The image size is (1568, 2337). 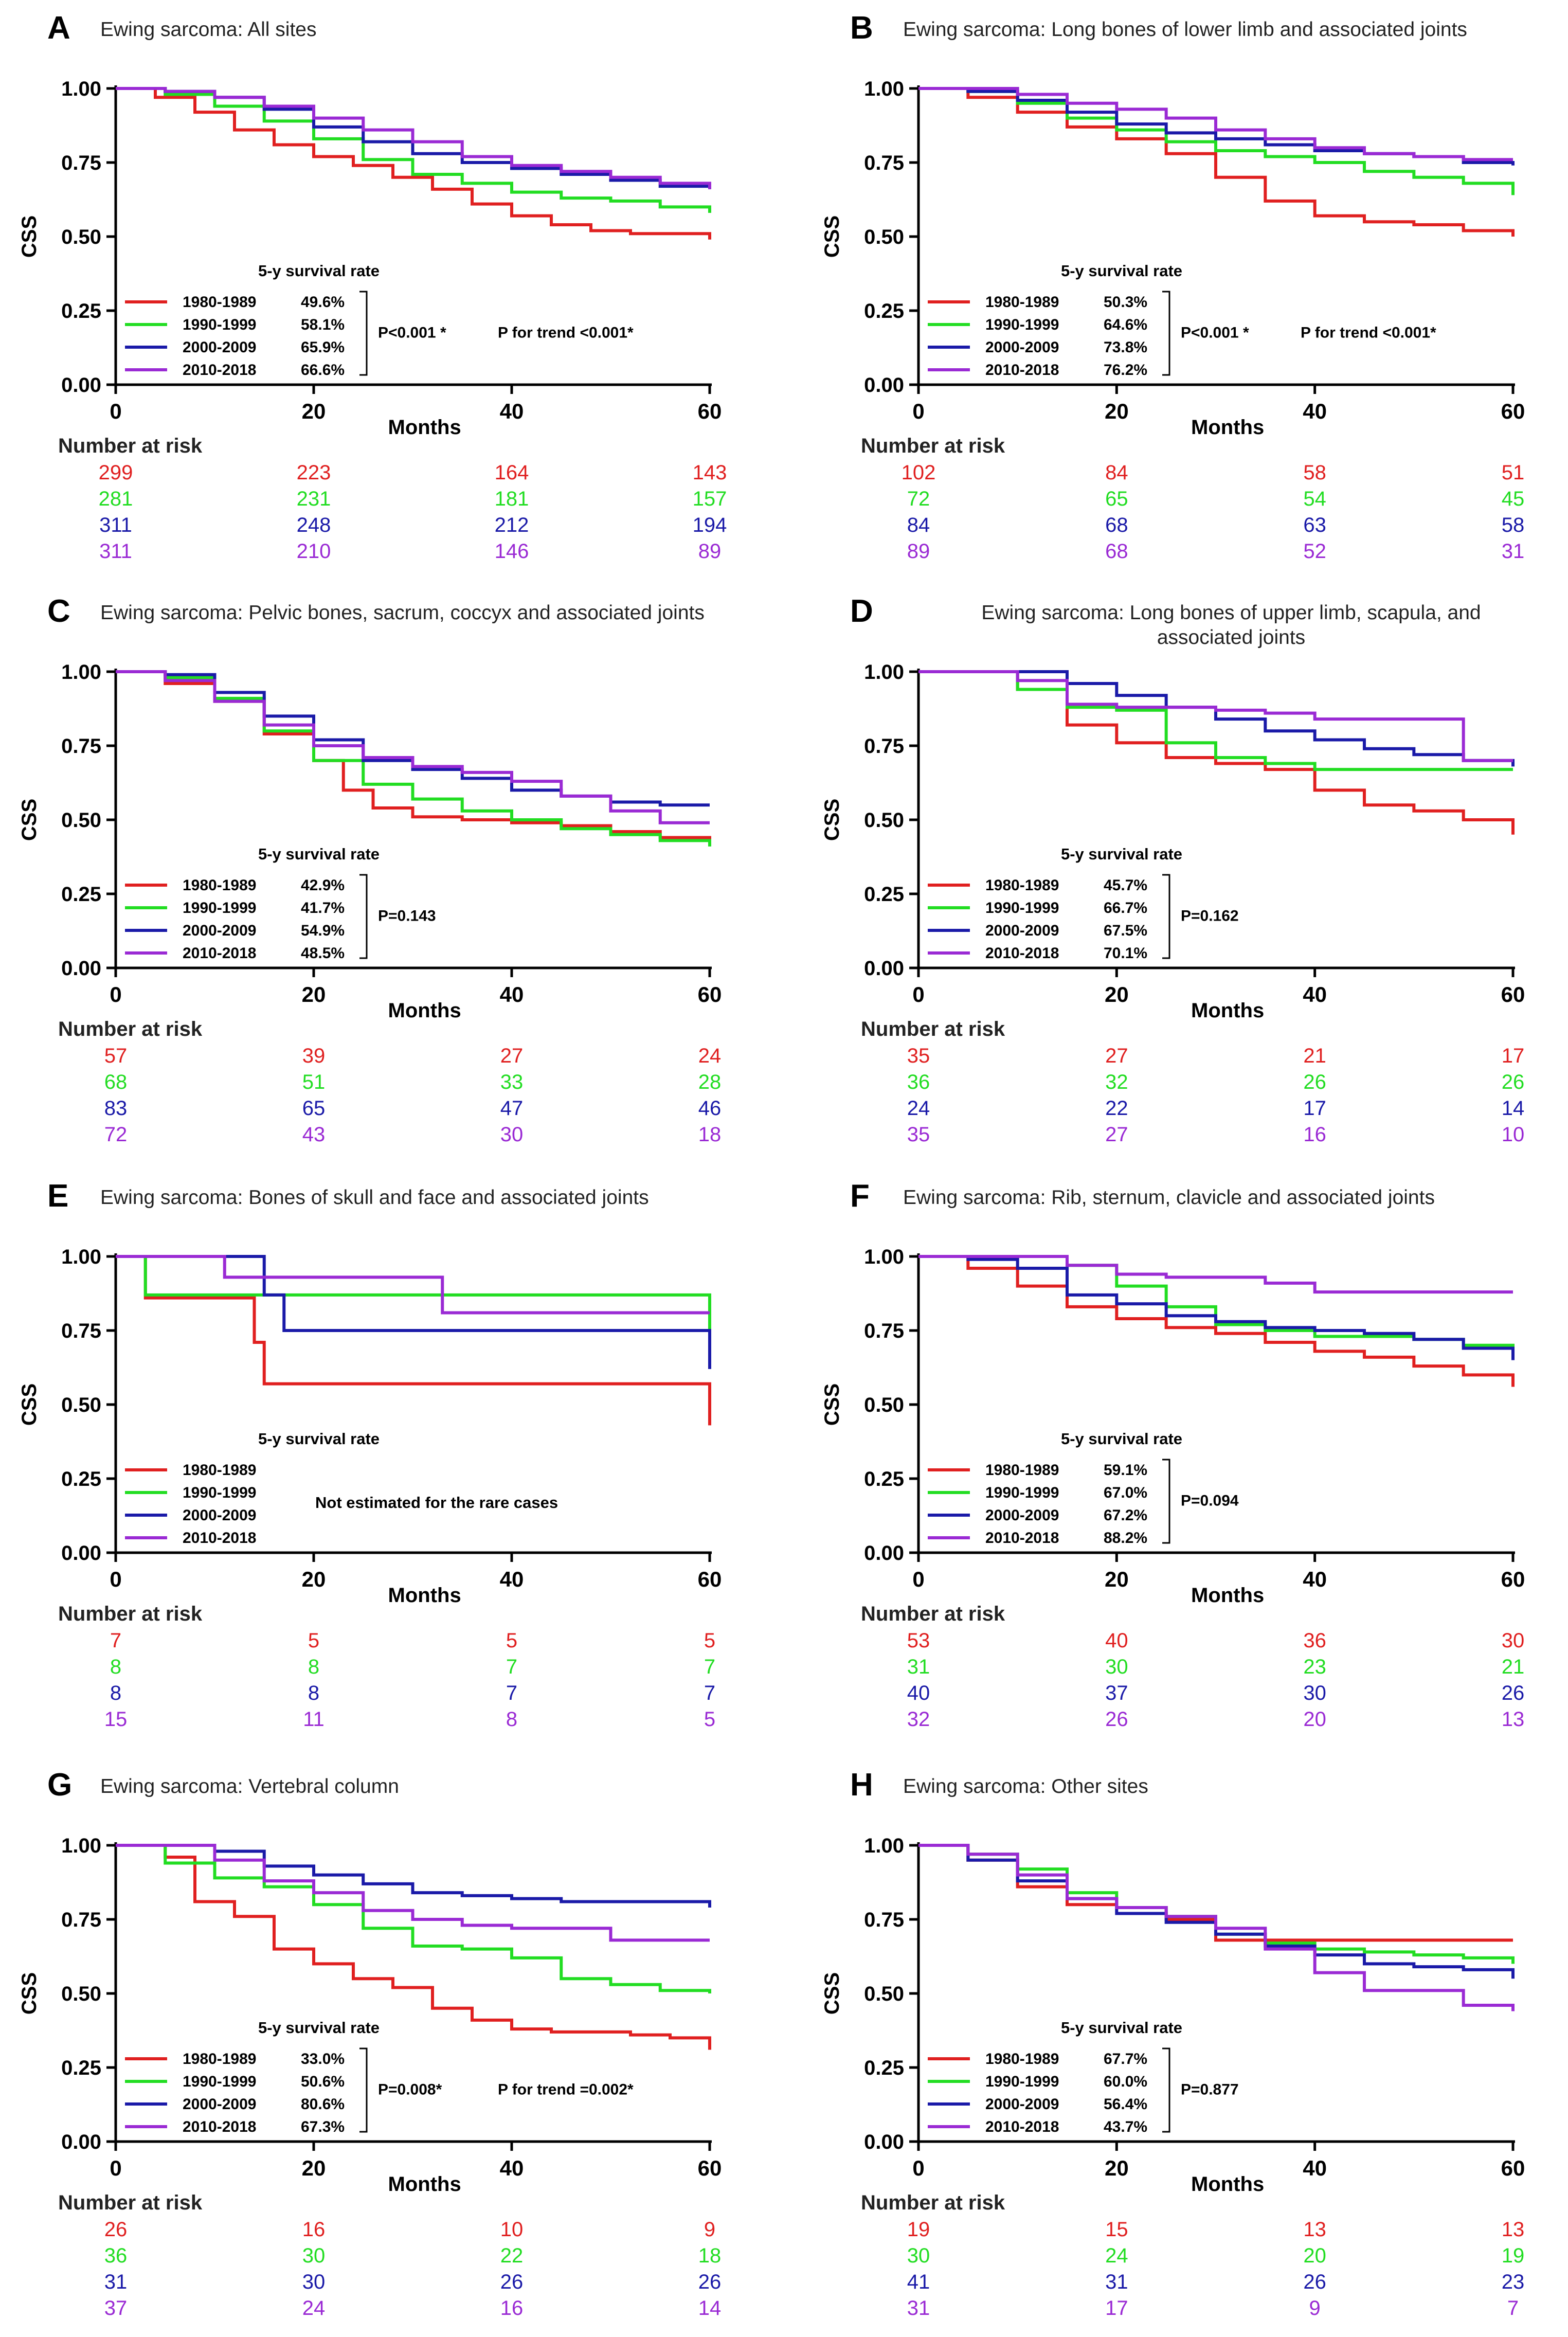 I want to click on risk-count: 54, so click(x=1314, y=499).